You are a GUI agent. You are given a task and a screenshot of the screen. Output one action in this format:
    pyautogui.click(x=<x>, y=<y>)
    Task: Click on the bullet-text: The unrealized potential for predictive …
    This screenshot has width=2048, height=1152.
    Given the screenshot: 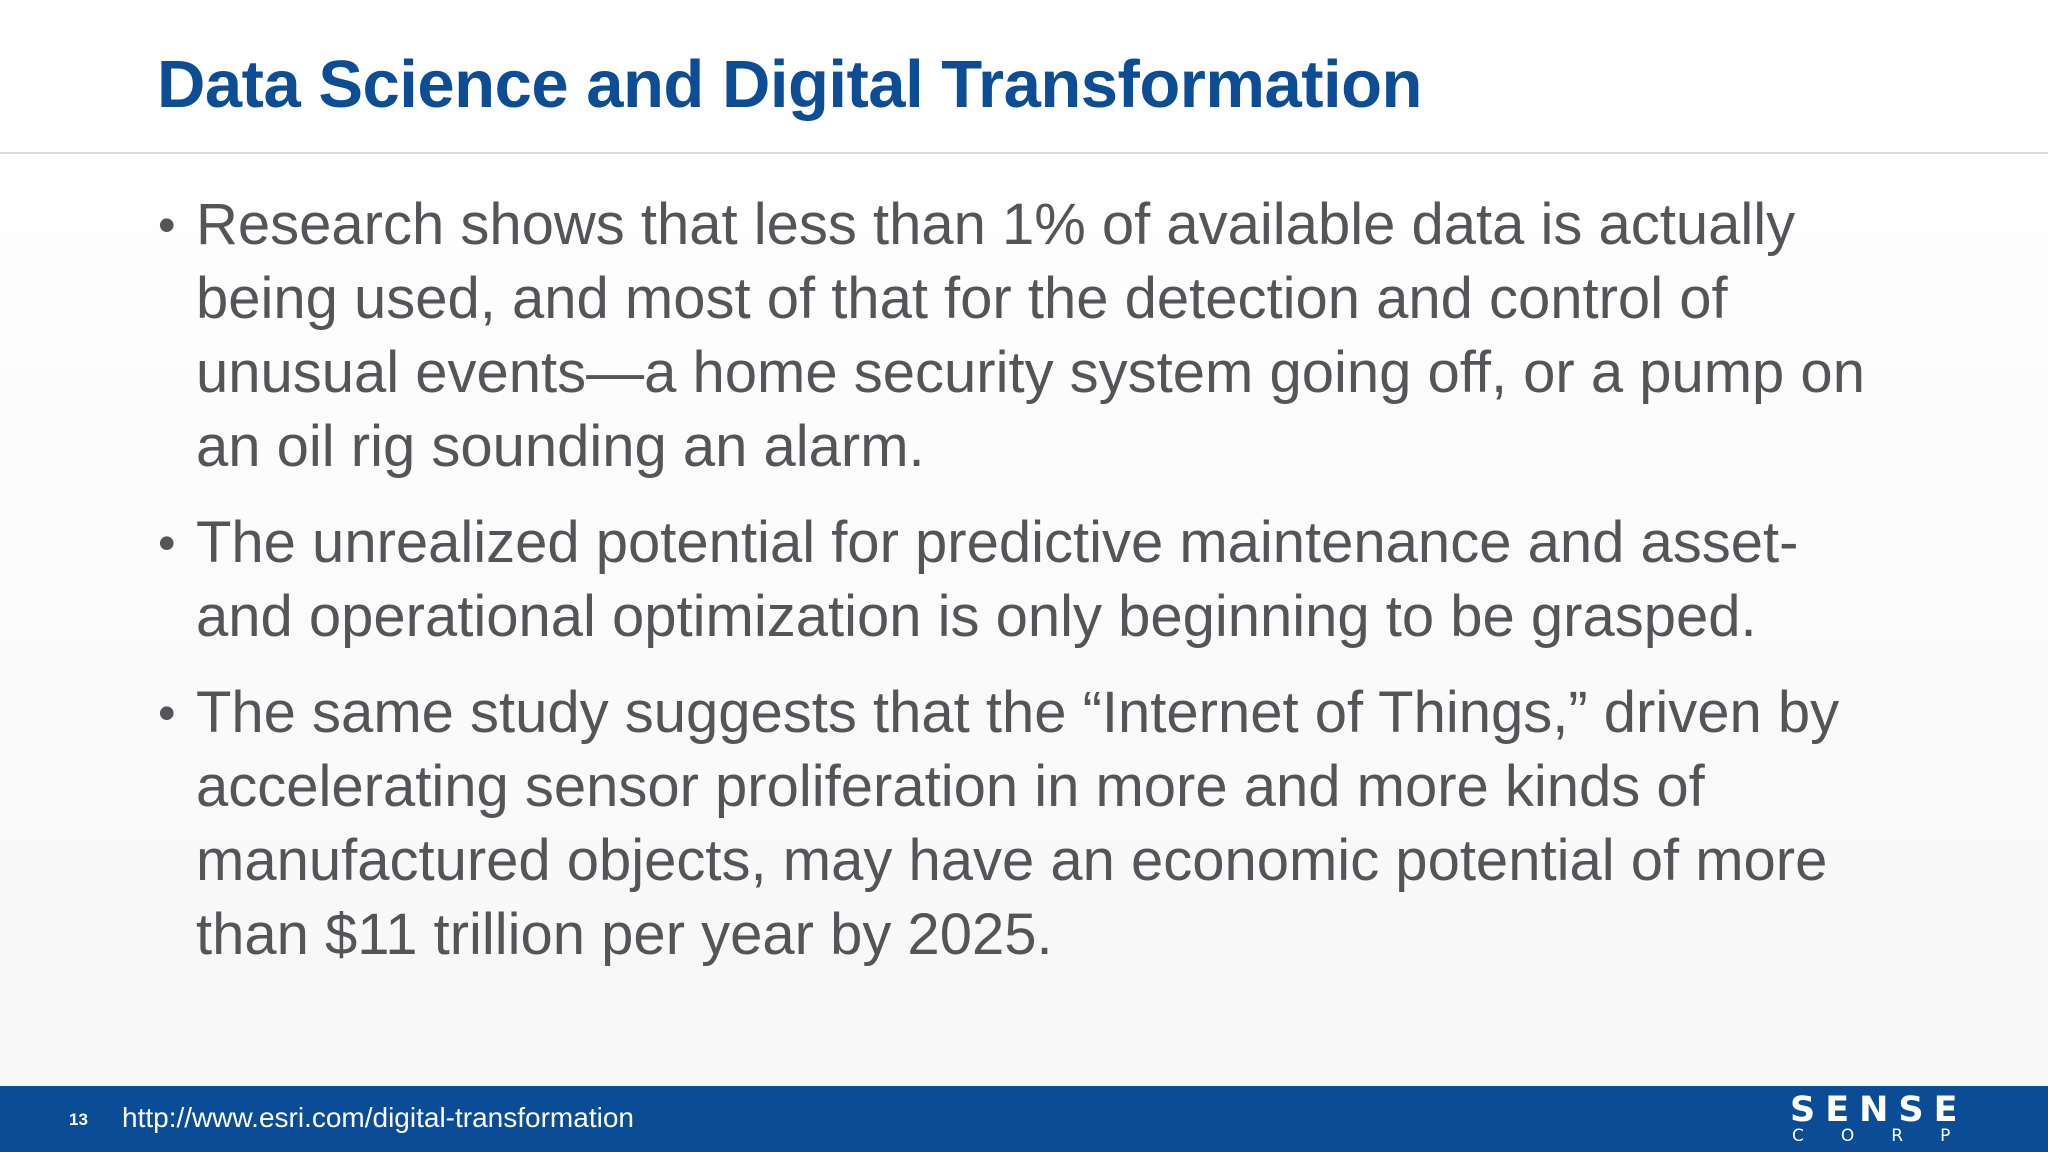 What is the action you would take?
    pyautogui.click(x=997, y=579)
    